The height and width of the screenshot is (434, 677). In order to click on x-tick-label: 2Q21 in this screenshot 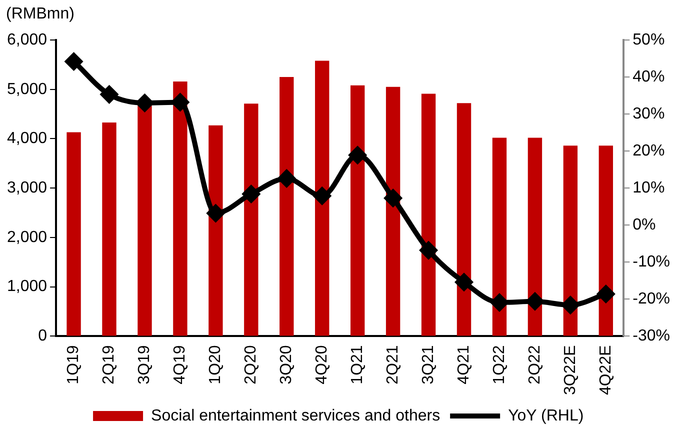, I will do `click(393, 364)`.